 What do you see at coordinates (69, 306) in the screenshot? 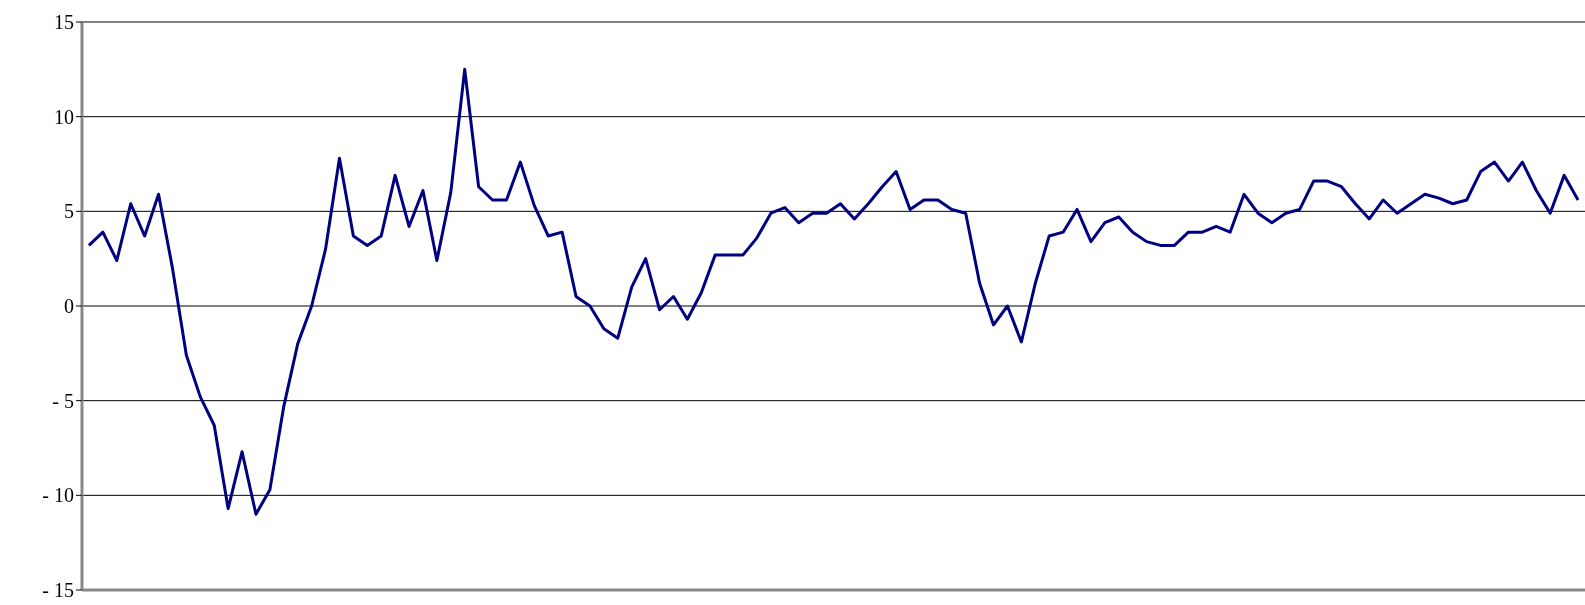
I see `y-tick-label: 0` at bounding box center [69, 306].